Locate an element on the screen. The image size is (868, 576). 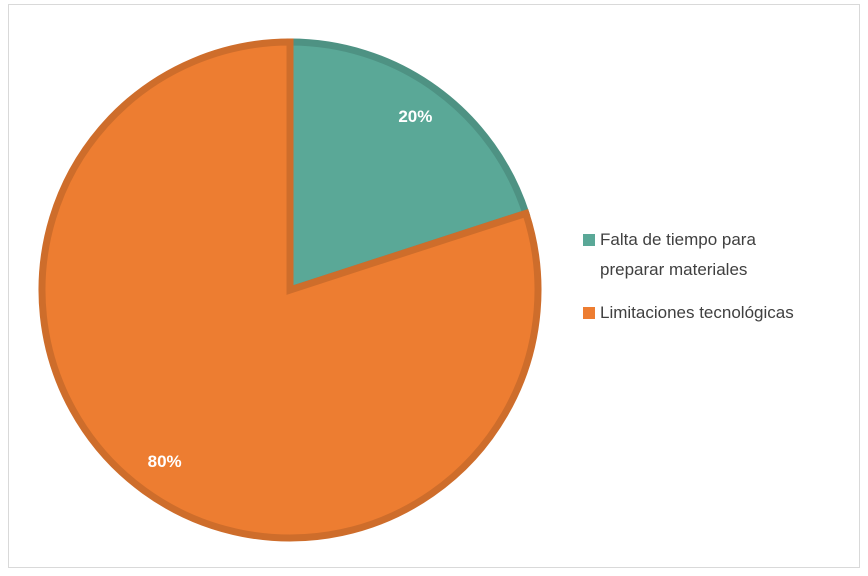
legend-item: Falta de tiempo para preparar materiales is located at coordinates (703, 255).